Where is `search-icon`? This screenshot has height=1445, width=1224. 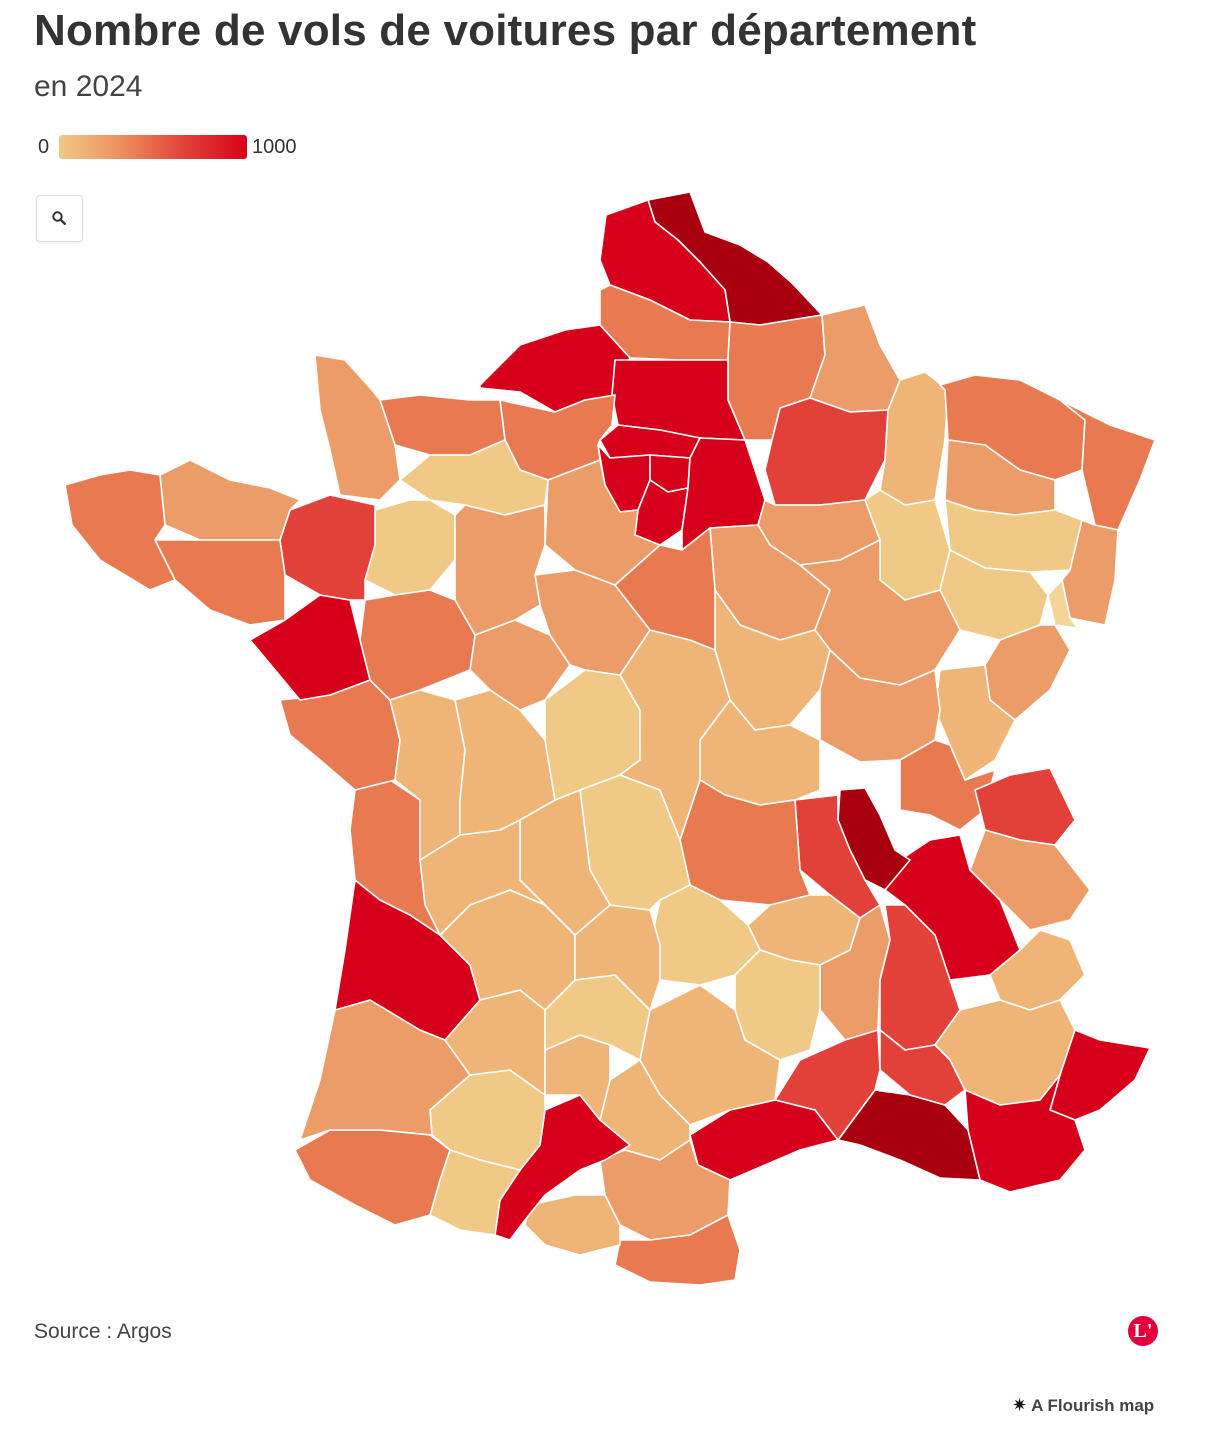
search-icon is located at coordinates (59, 218).